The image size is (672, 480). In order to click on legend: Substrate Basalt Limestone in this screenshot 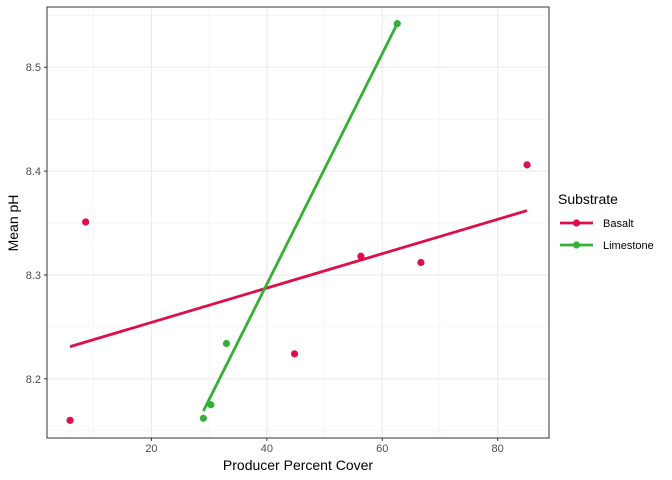, I will do `click(606, 221)`.